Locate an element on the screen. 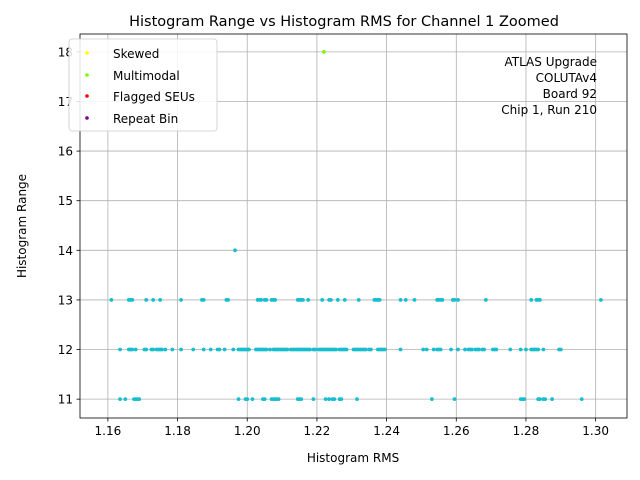 This screenshot has height=480, width=640. x-tick-label: 1.18 is located at coordinates (177, 431).